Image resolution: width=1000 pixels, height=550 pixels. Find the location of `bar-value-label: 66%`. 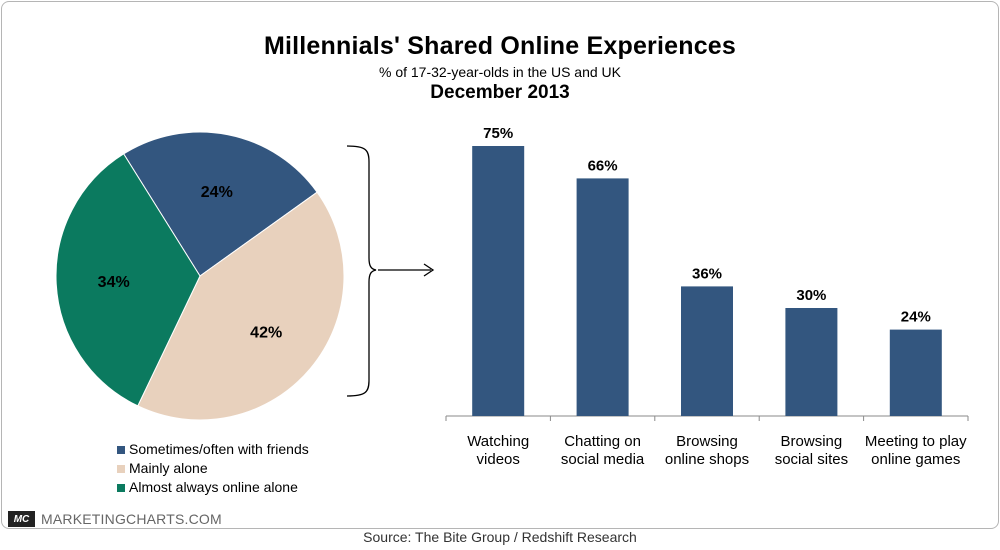

bar-value-label: 66% is located at coordinates (603, 165).